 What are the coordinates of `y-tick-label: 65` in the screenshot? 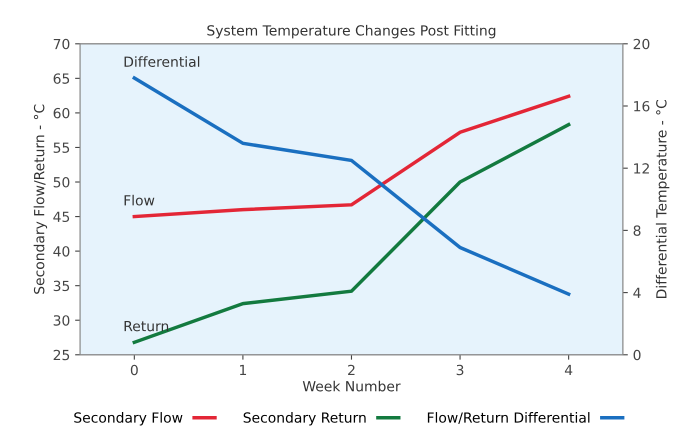 It's located at (62, 78).